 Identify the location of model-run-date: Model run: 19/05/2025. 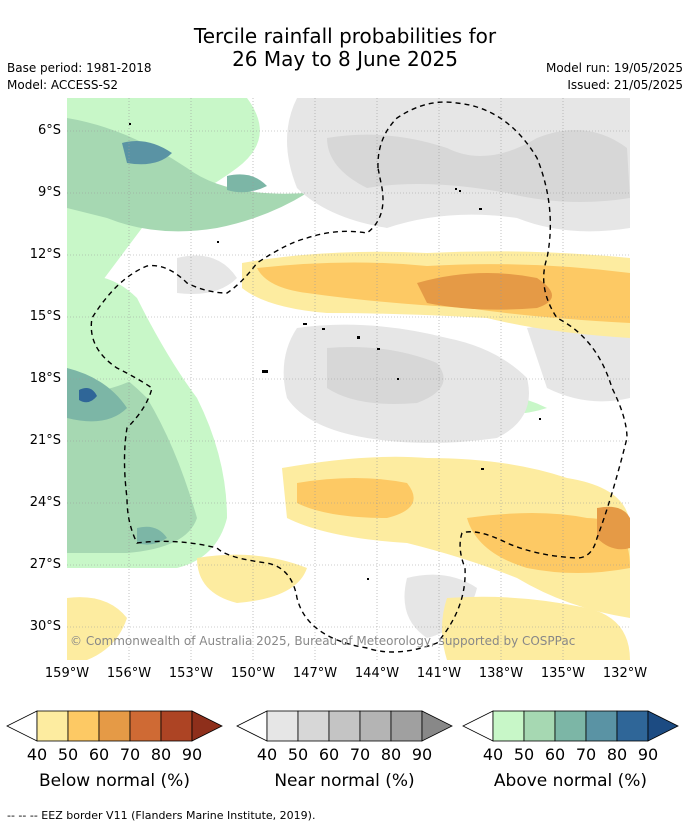
(614, 68).